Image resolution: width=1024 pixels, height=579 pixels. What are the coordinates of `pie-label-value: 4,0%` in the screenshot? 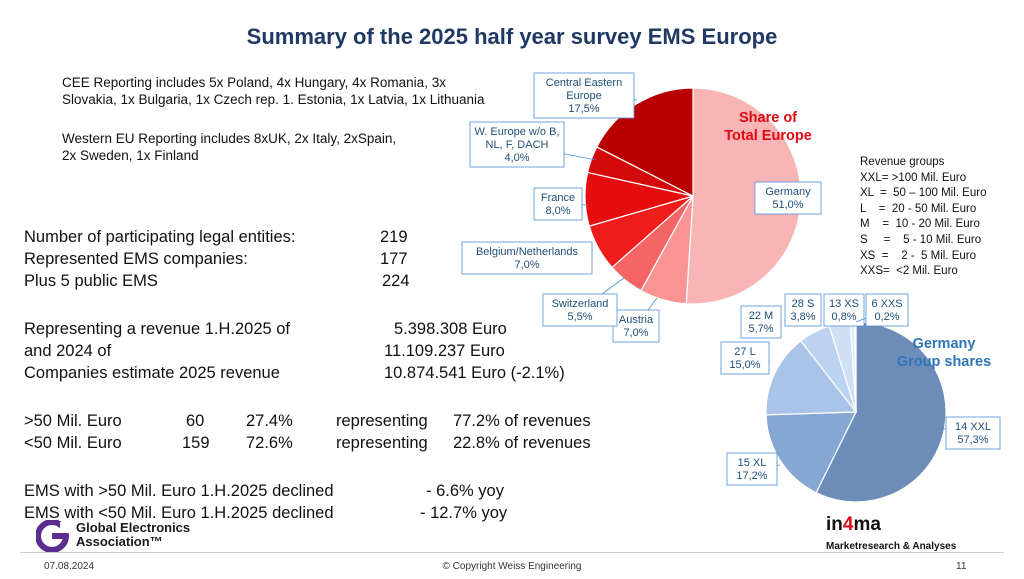 It's located at (516, 158).